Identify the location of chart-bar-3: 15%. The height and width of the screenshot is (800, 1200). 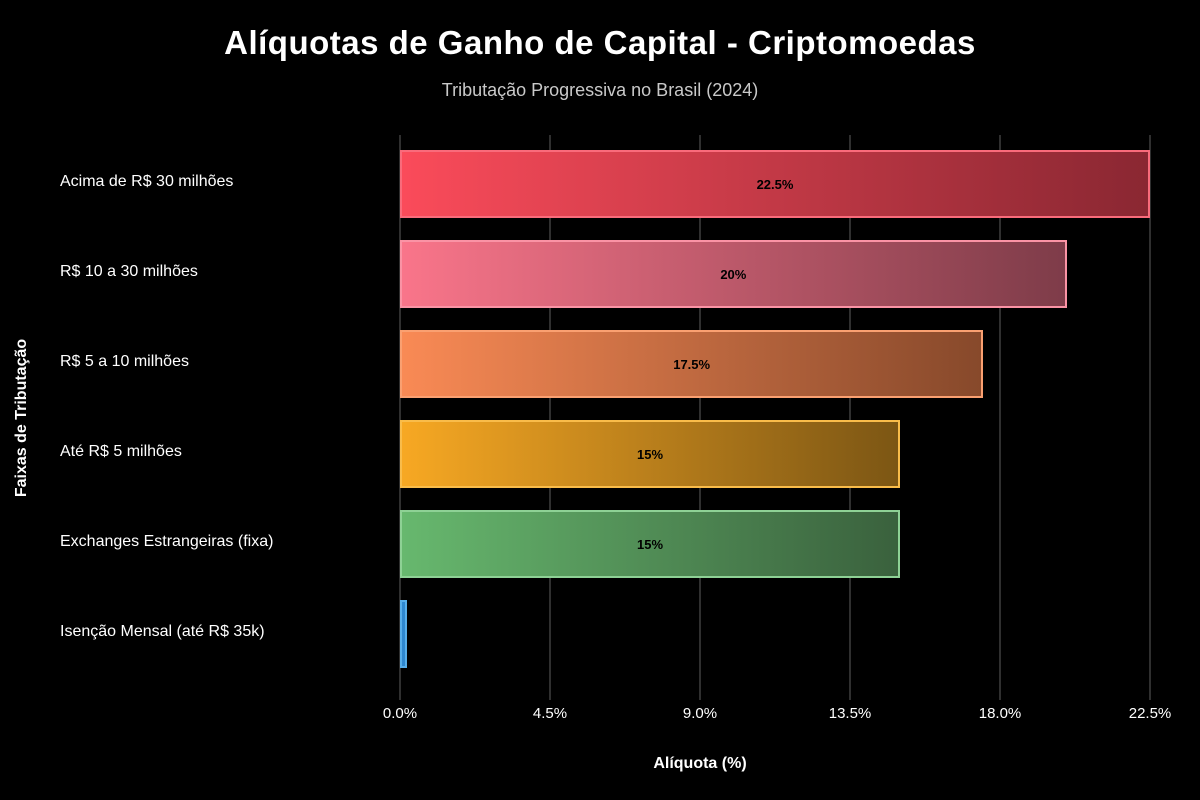
(650, 454).